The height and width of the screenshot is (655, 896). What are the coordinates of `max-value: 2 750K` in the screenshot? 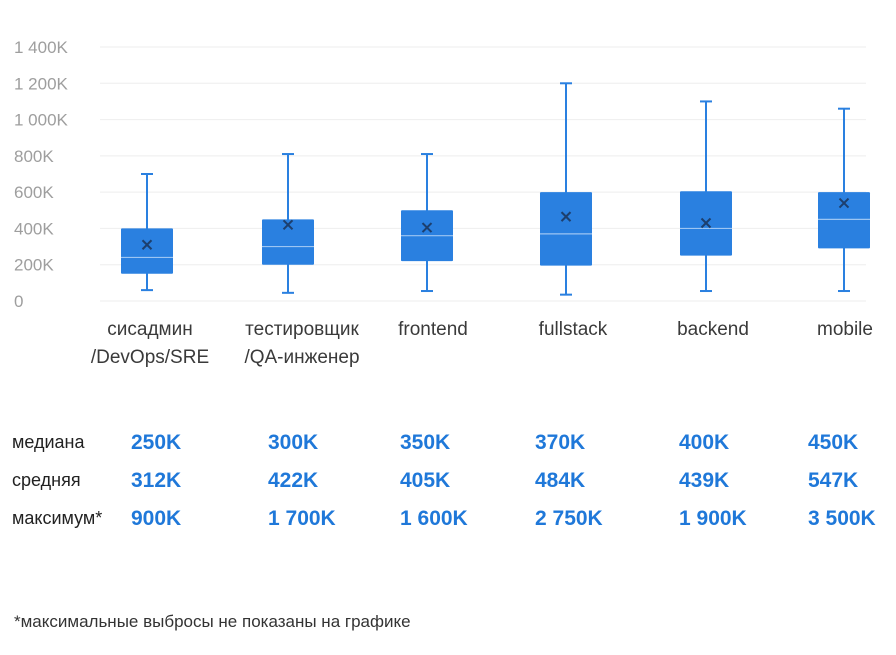 It's located at (569, 518).